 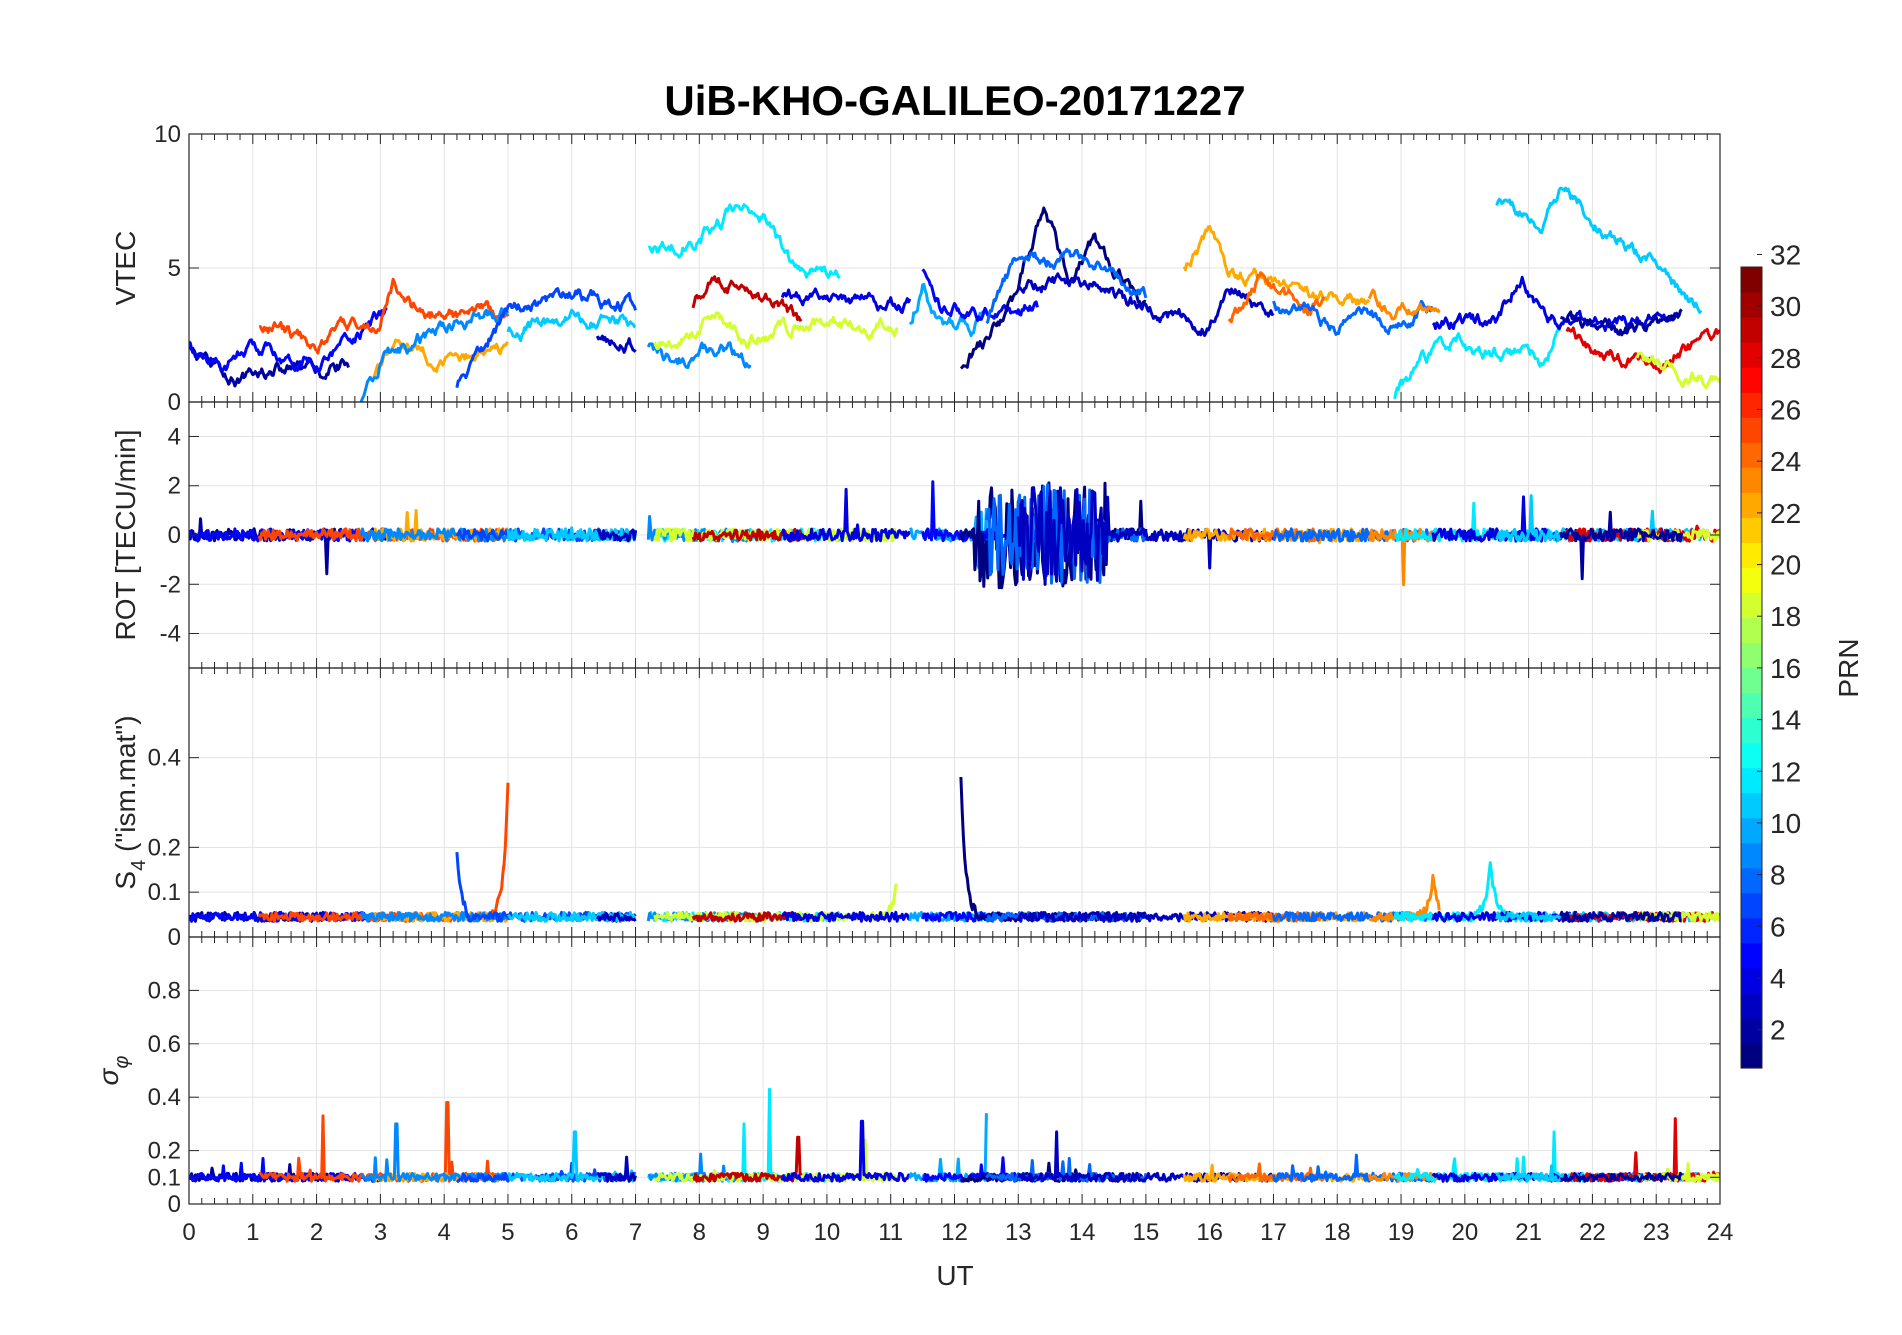 I want to click on x-tick-label: 9, so click(x=762, y=1232).